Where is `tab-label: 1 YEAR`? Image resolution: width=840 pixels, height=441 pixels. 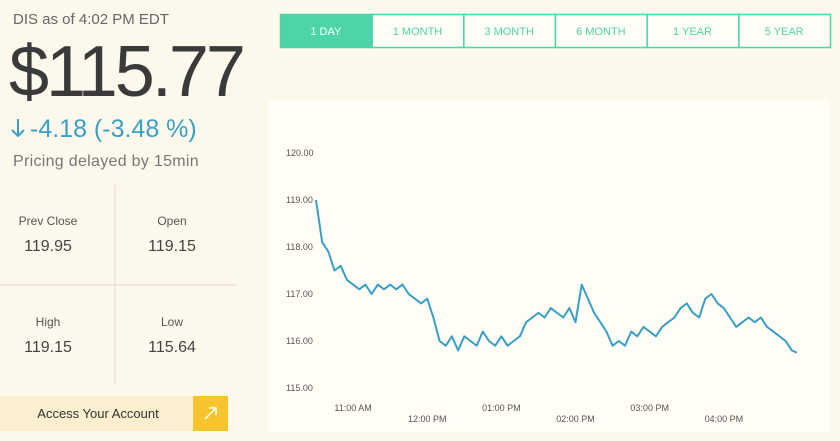
tab-label: 1 YEAR is located at coordinates (692, 32).